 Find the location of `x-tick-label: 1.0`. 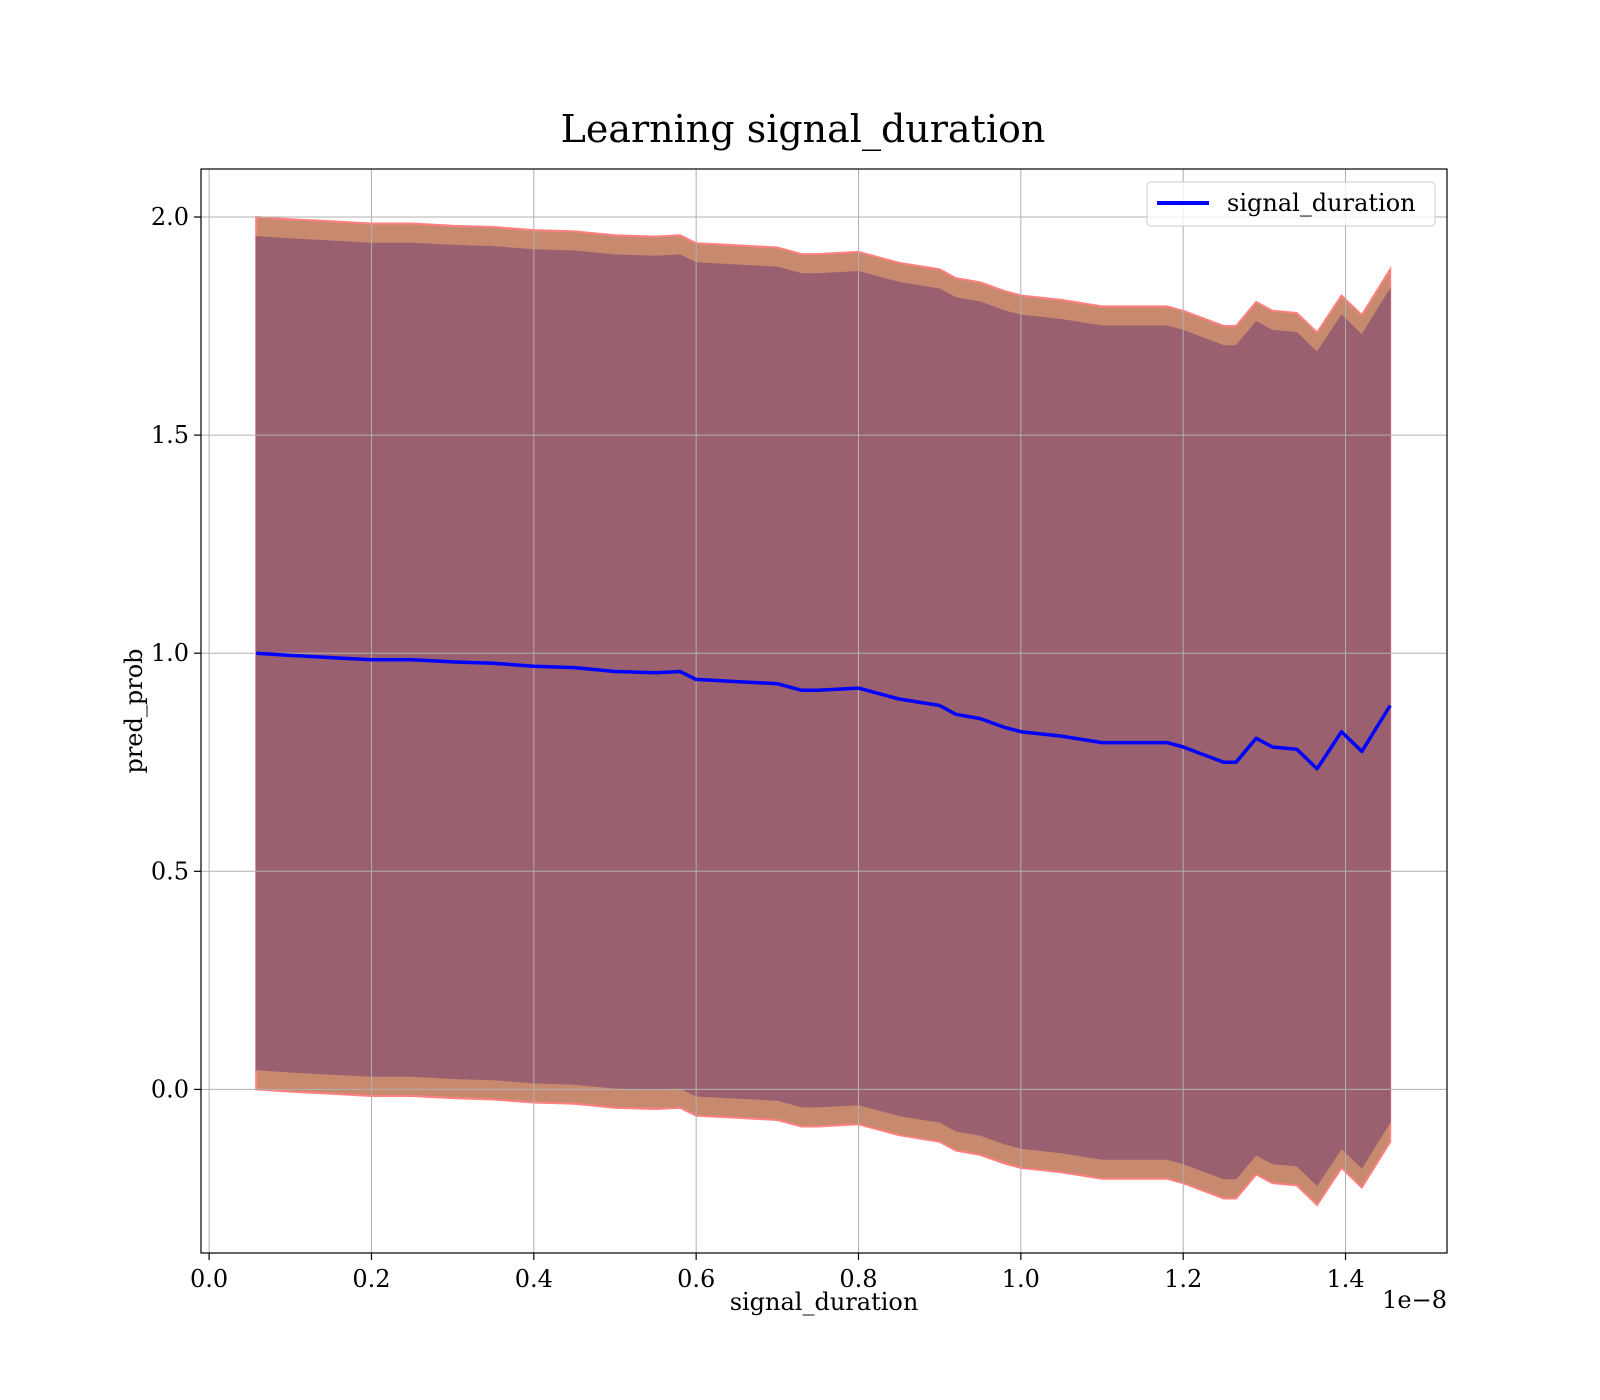

x-tick-label: 1.0 is located at coordinates (1021, 1279).